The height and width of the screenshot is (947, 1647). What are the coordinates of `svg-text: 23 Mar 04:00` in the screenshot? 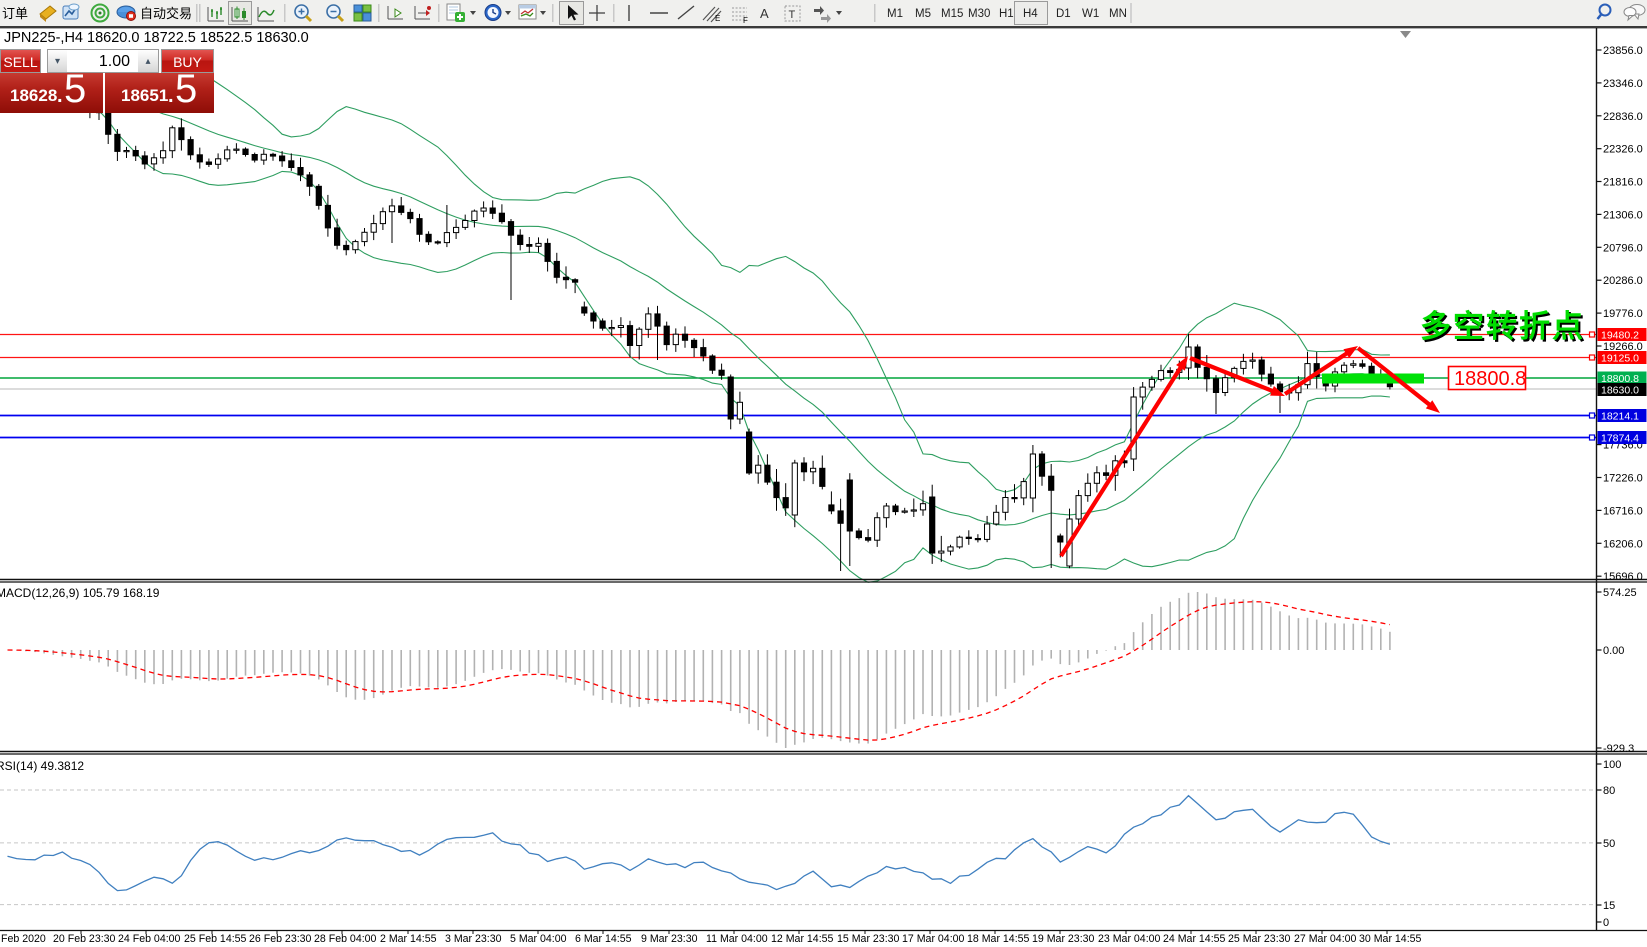 It's located at (1129, 939).